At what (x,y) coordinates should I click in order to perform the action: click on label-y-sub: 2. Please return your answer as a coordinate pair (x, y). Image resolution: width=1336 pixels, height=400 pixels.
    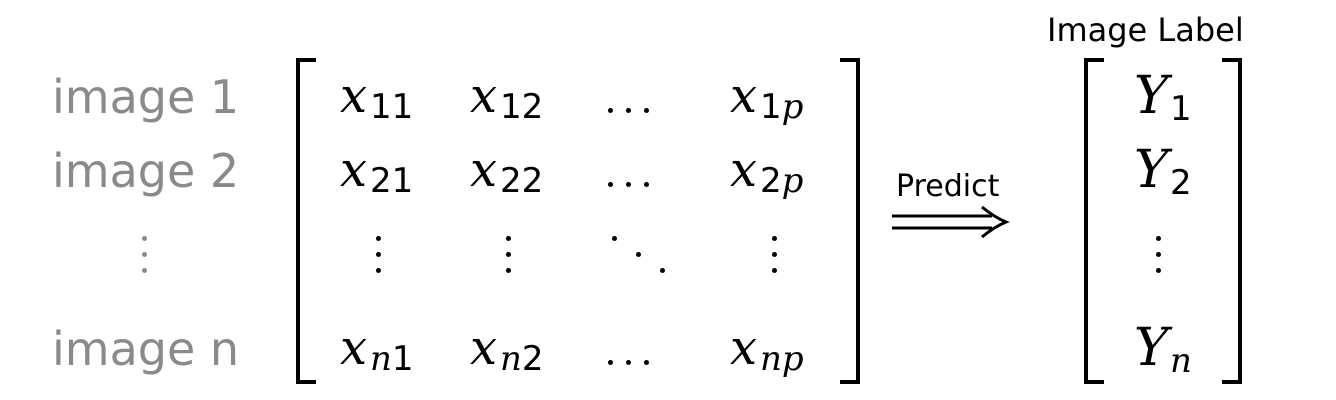
    Looking at the image, I should click on (1181, 183).